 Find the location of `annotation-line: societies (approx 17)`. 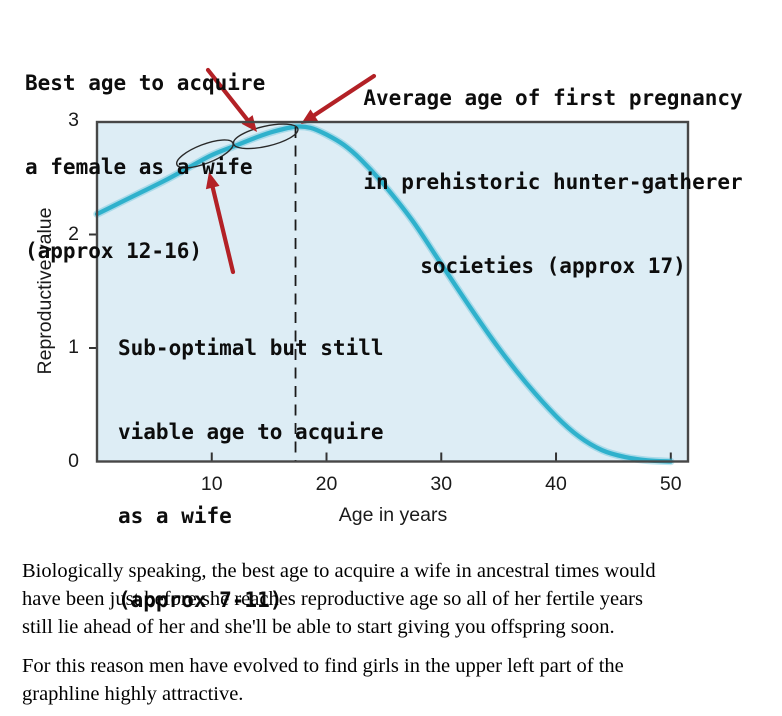

annotation-line: societies (approx 17) is located at coordinates (553, 266).